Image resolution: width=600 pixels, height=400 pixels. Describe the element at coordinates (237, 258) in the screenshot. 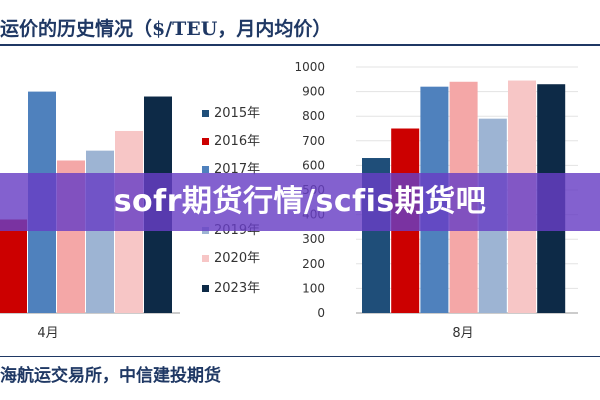

I see `legend-label-2020年: 2020年` at that location.